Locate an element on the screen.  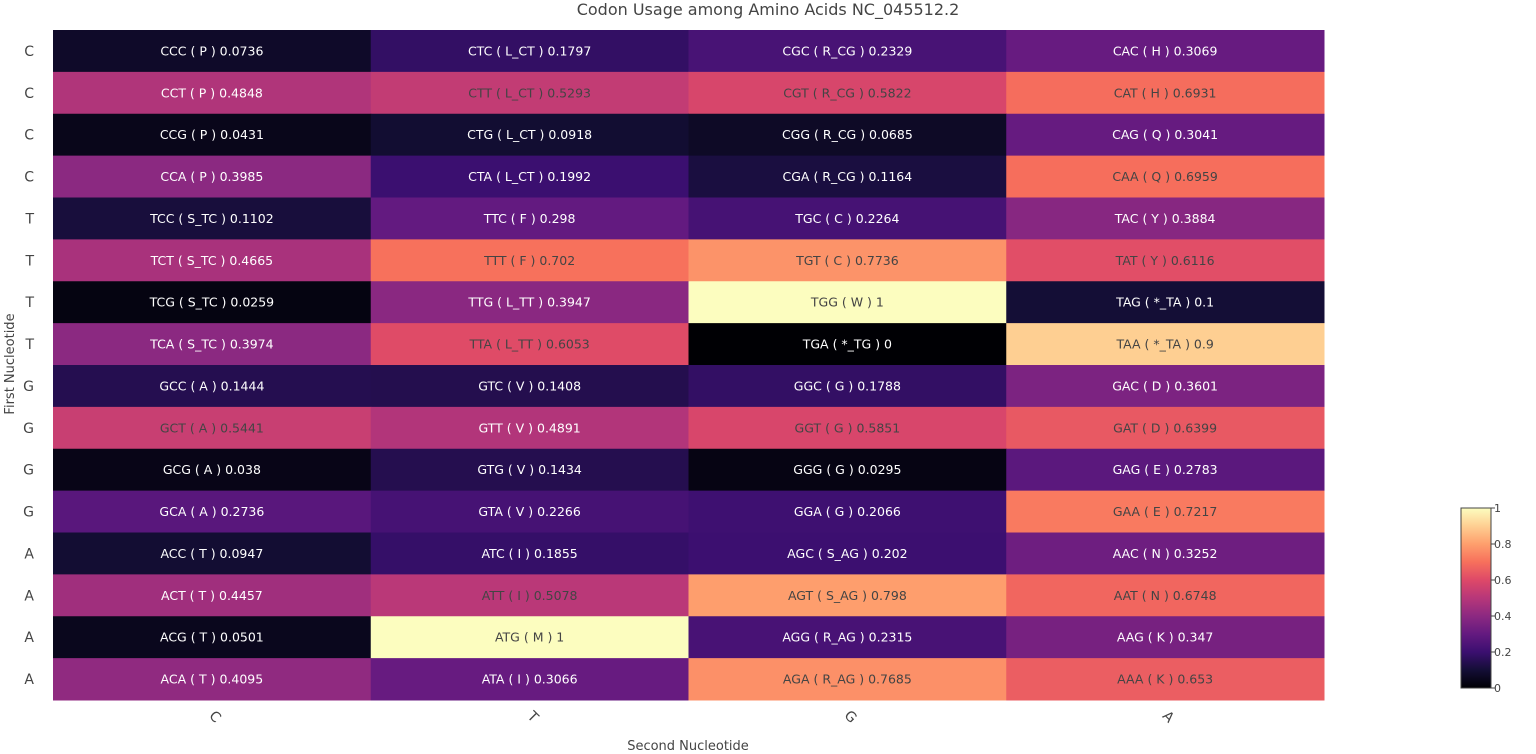
y-axis-title: First Nucleotide is located at coordinates (10, 363).